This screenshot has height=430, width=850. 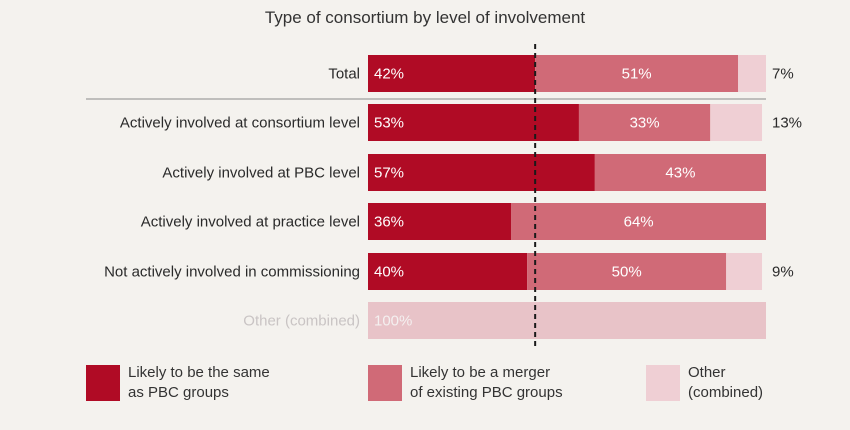 I want to click on data-label-same: 40%, so click(x=389, y=272).